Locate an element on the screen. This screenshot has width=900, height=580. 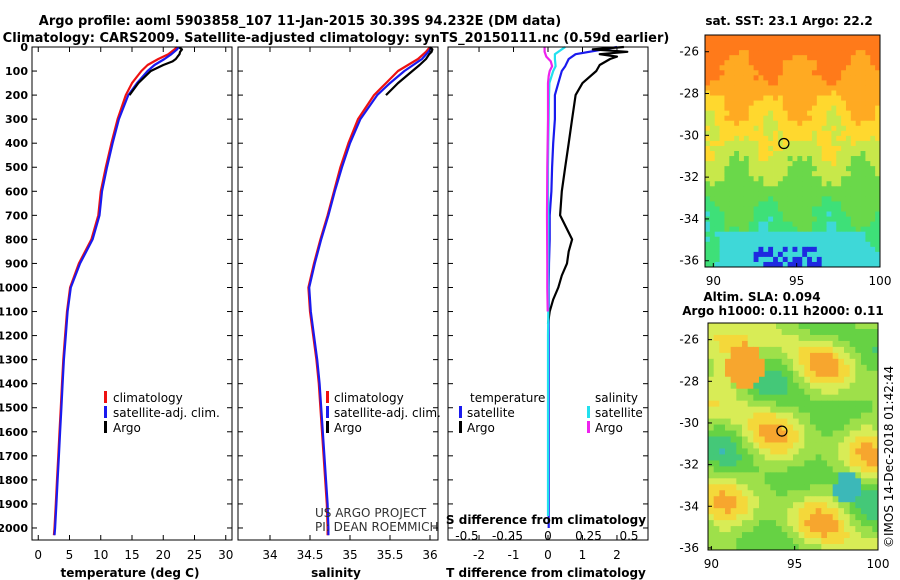
salinity-xlabel: salinity is located at coordinates (336, 573).